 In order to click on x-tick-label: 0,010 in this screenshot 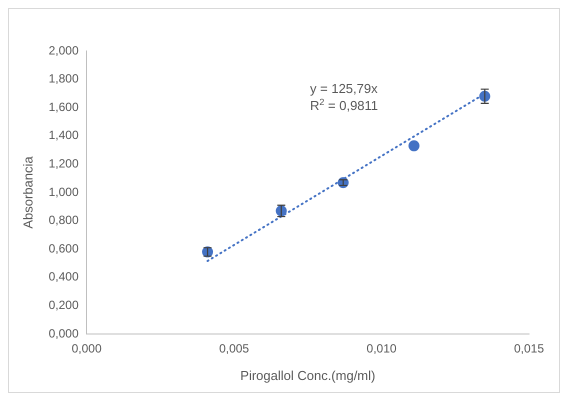, I will do `click(381, 349)`.